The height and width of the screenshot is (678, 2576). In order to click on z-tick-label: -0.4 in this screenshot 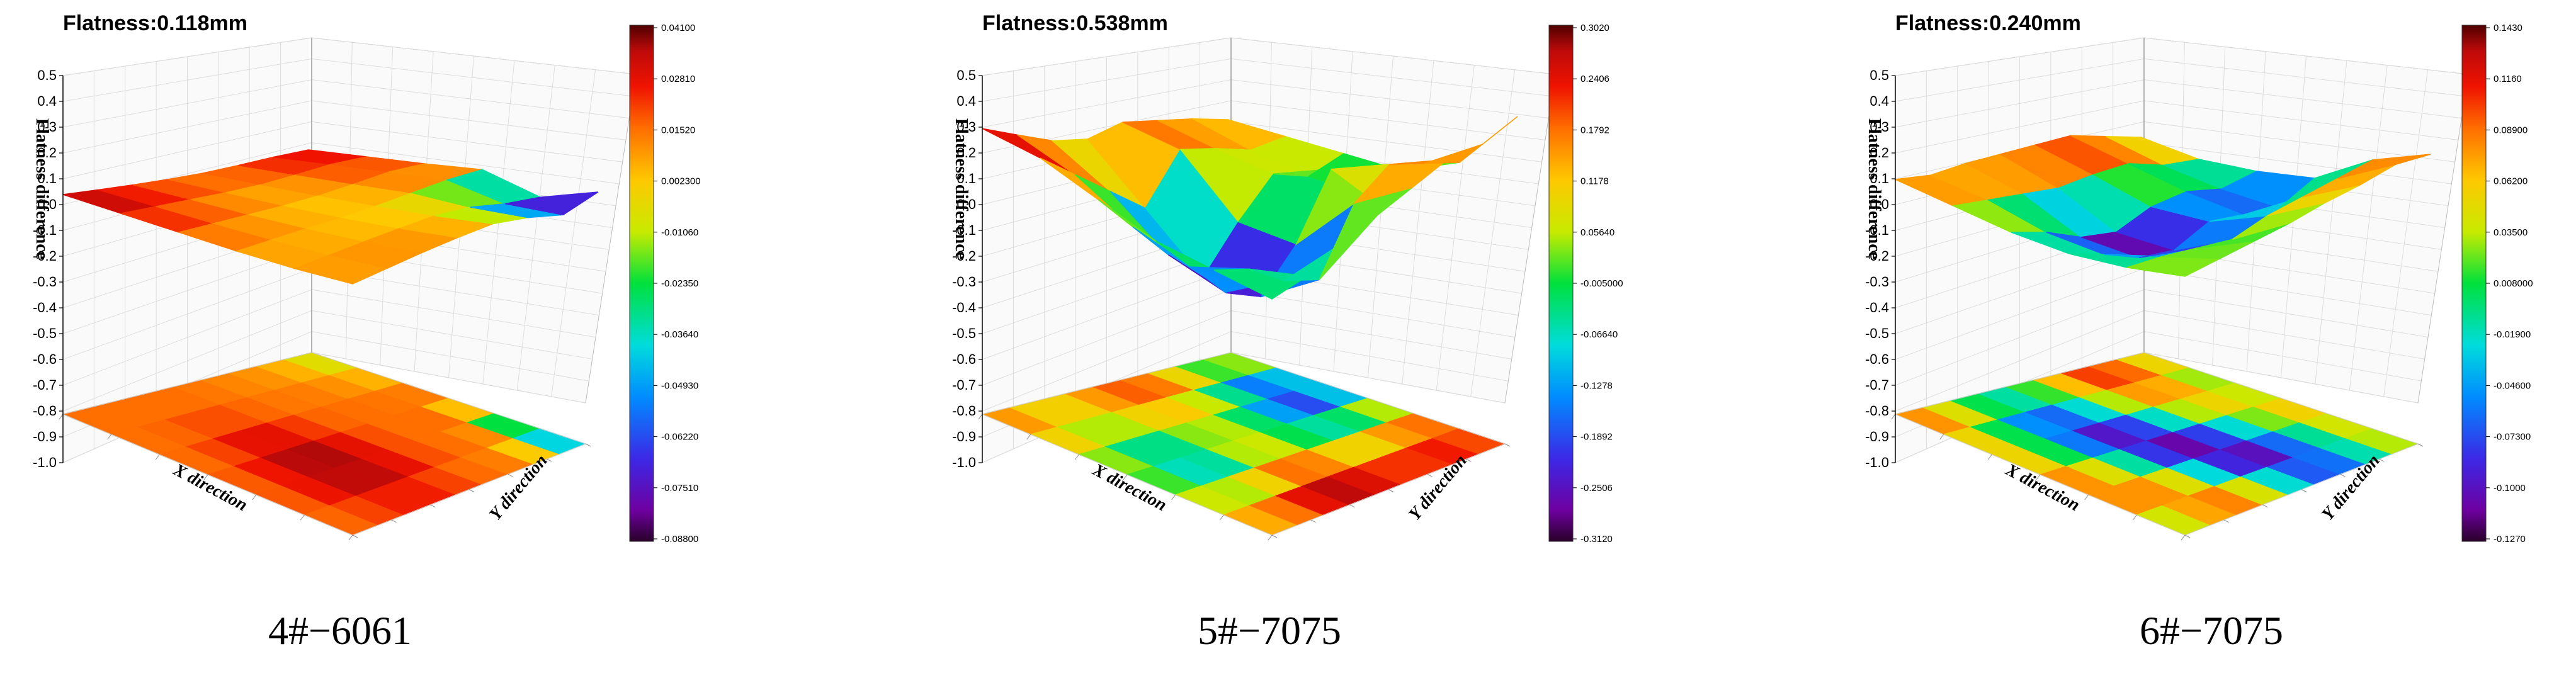, I will do `click(1877, 307)`.